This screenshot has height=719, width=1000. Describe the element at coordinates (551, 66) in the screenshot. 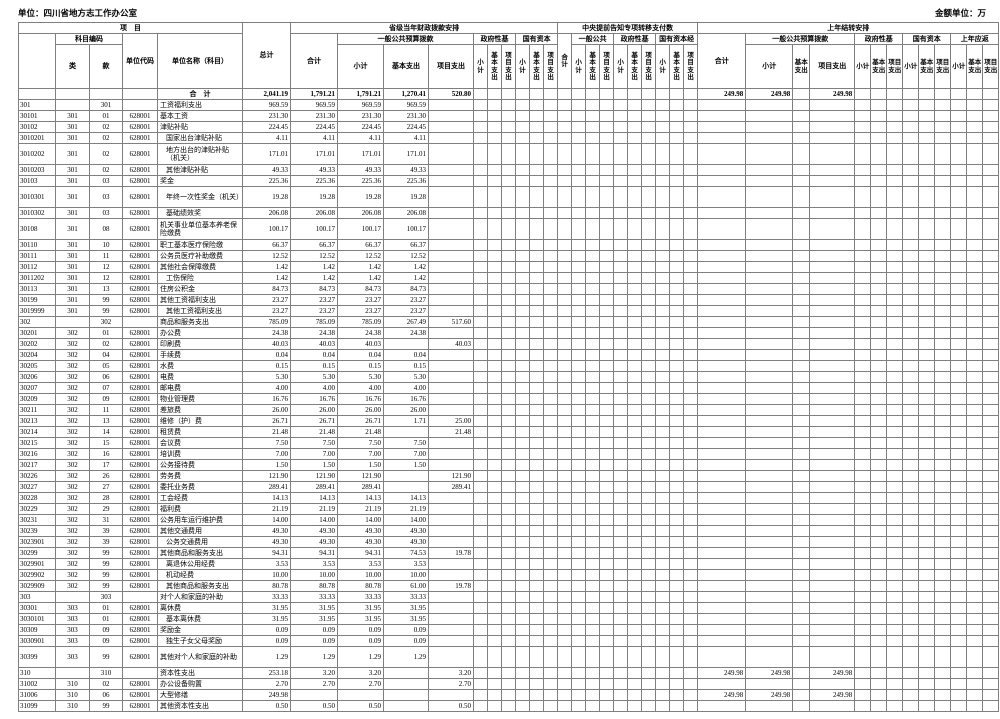

I see `col-header-project-exp: 项目支出` at that location.